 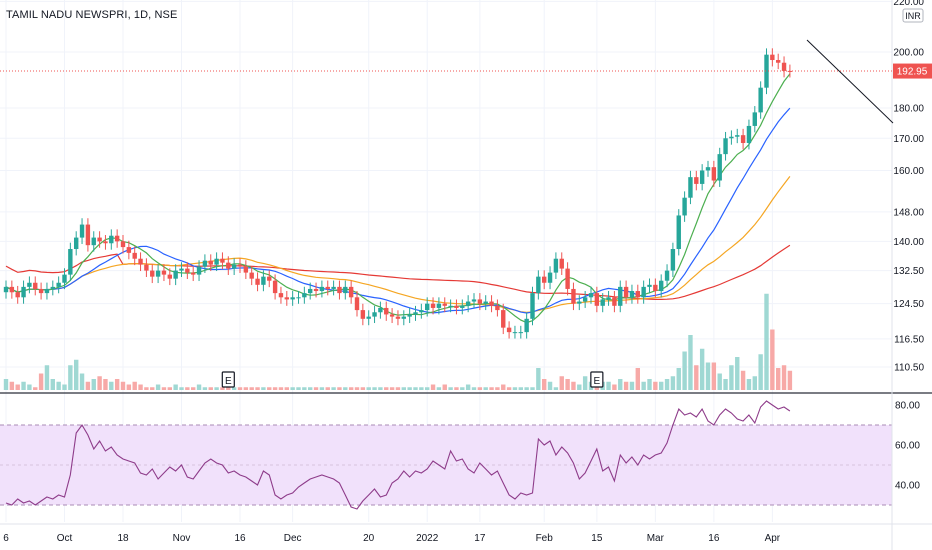 I want to click on time-tick-label: 15, so click(x=597, y=538).